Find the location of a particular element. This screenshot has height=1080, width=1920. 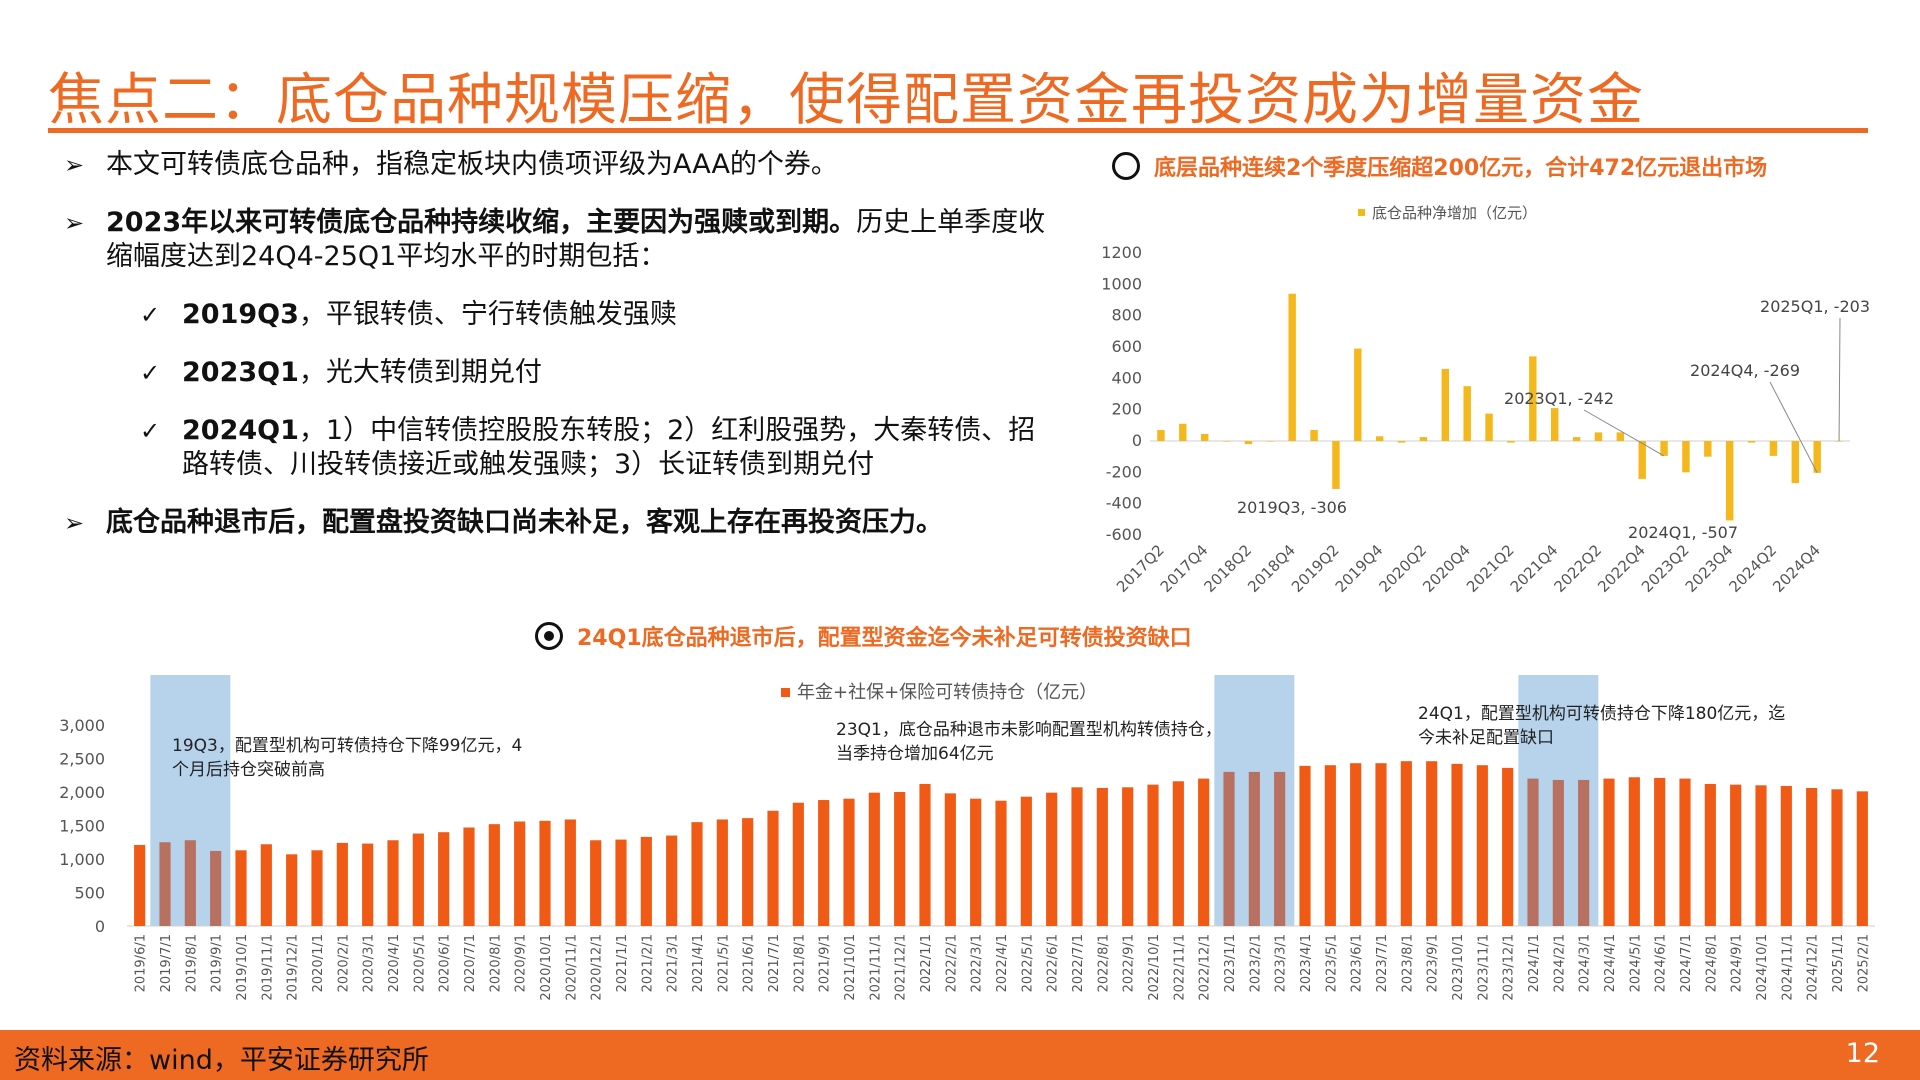

chart1-heading: 底层品种连续2个季度压缩超200亿元，合计472亿元退出市场 is located at coordinates (1439, 166).